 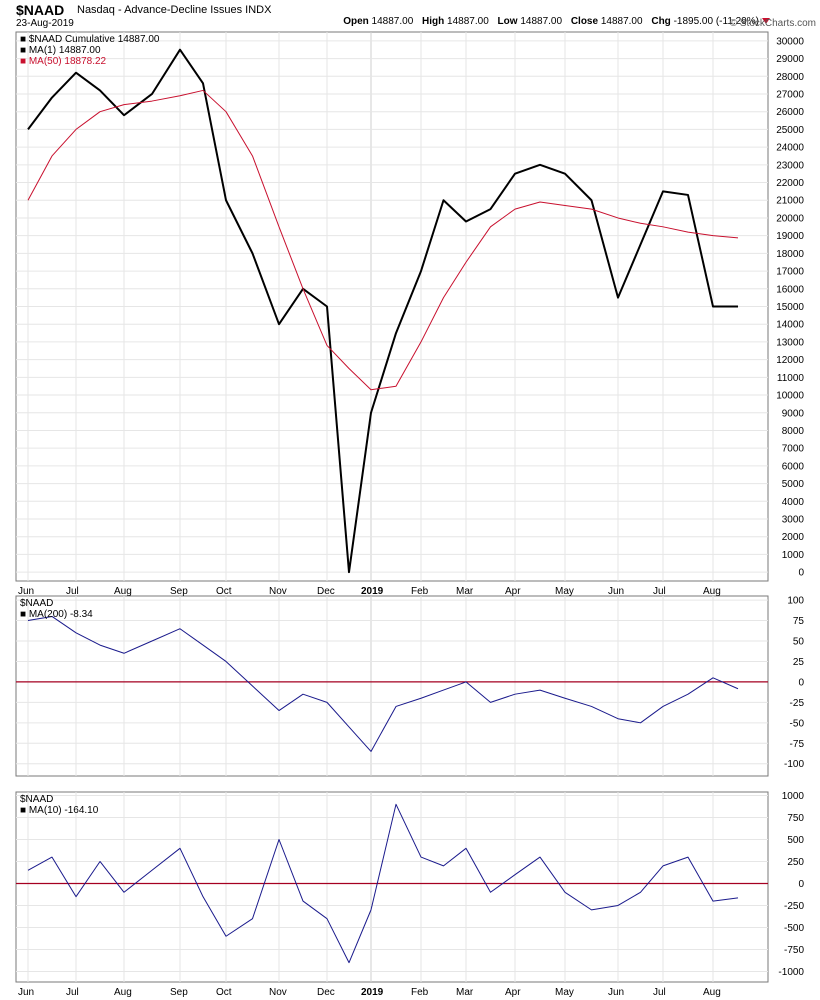 I want to click on y-tick-label: 26000, so click(x=790, y=112).